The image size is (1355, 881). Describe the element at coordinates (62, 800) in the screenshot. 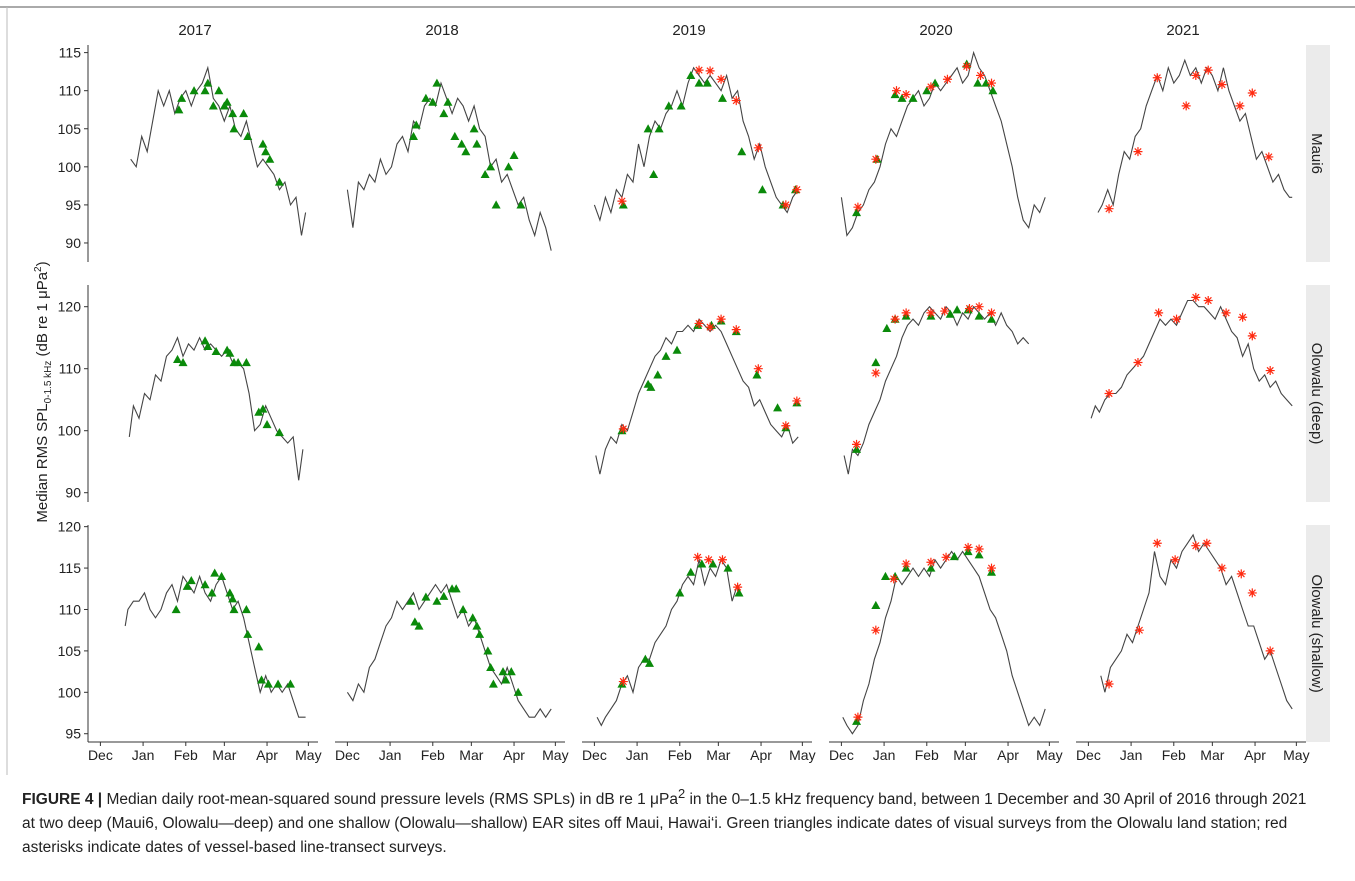

I see `caption-label: FIGURE 4 |` at that location.